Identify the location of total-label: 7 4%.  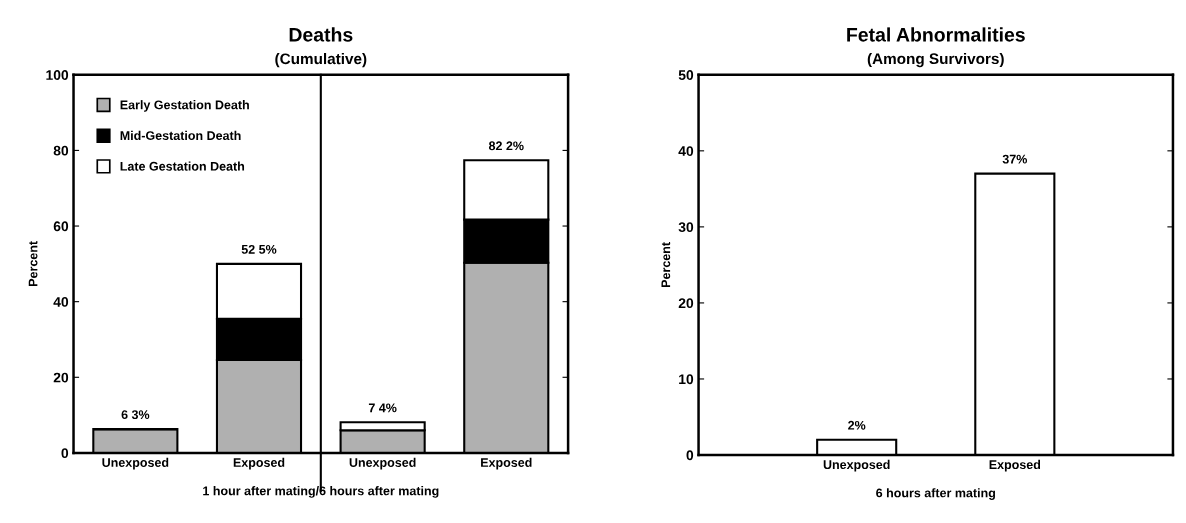
(382, 408).